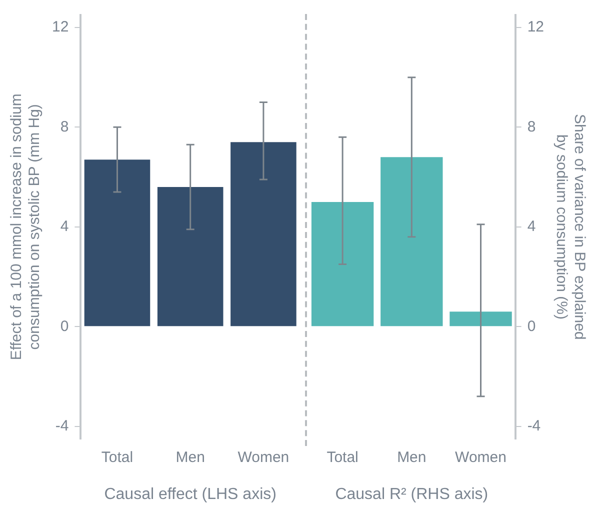 The width and height of the screenshot is (596, 510). I want to click on y-tick-label: 8, so click(64, 127).